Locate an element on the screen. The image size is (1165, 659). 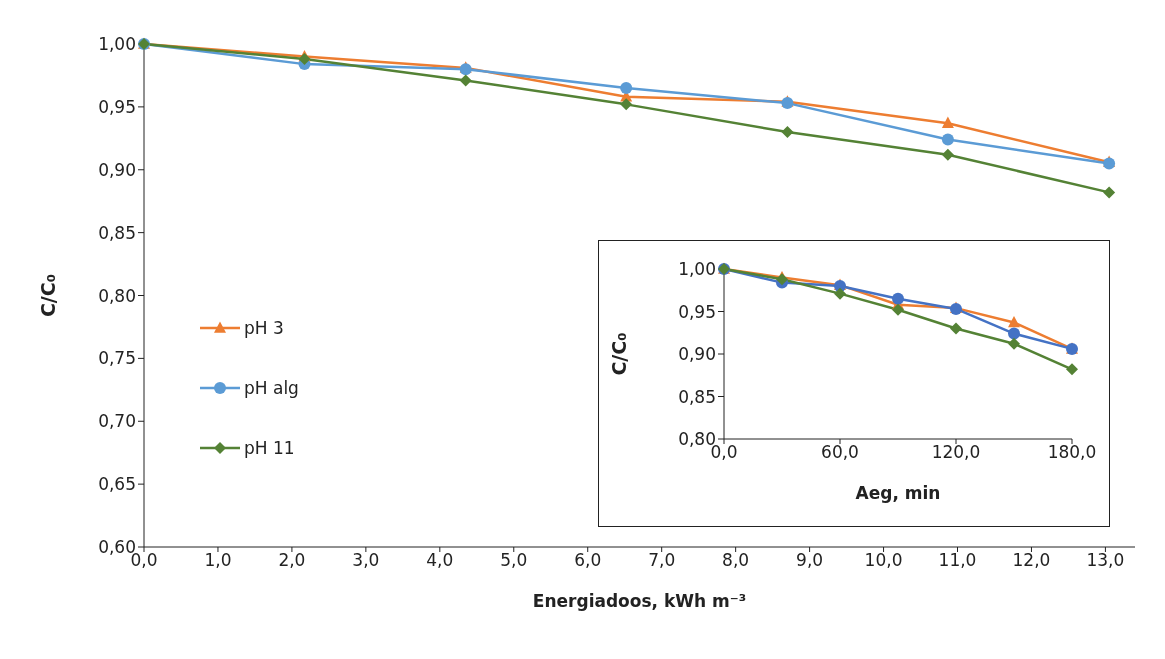
x-tick-label: 2,0 is located at coordinates (292, 560).